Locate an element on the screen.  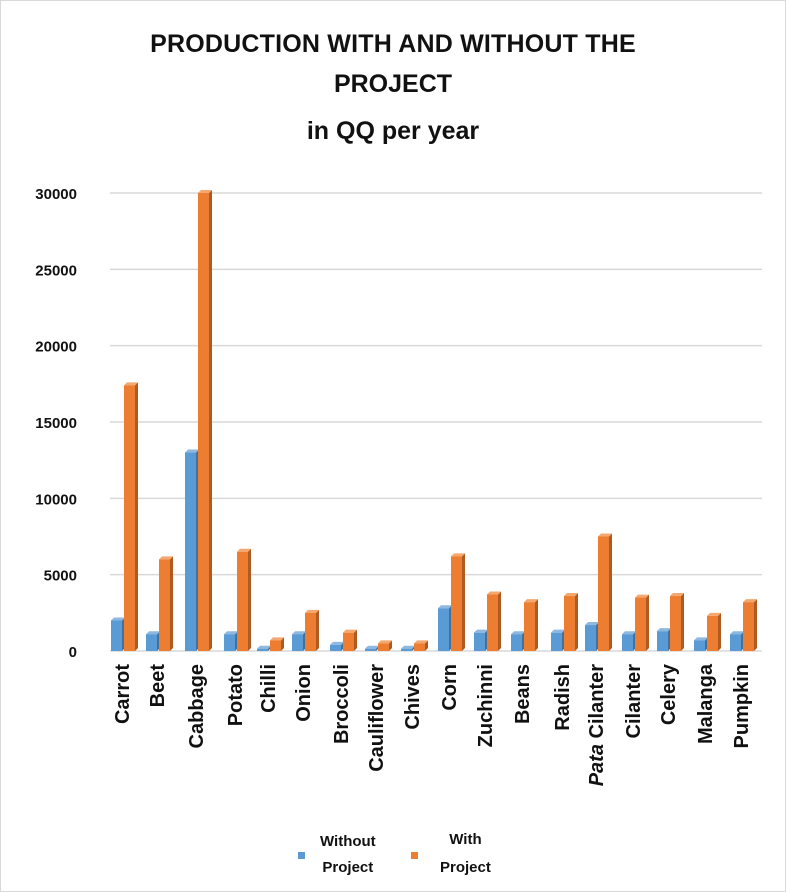
chart-subtitle: in QQ per year is located at coordinates (393, 131).